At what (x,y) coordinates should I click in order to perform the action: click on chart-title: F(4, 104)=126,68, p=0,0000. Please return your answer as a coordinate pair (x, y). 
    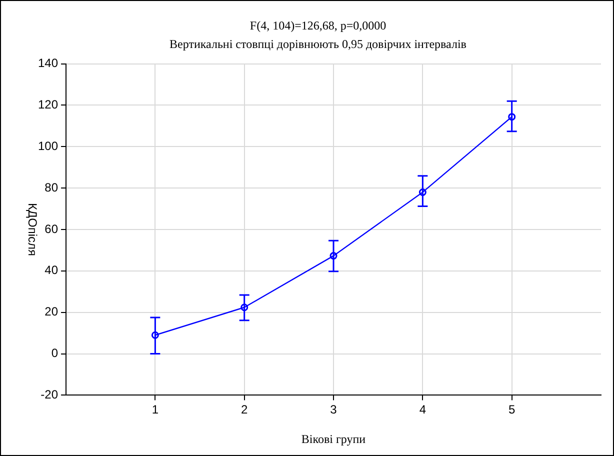
    Looking at the image, I should click on (318, 25).